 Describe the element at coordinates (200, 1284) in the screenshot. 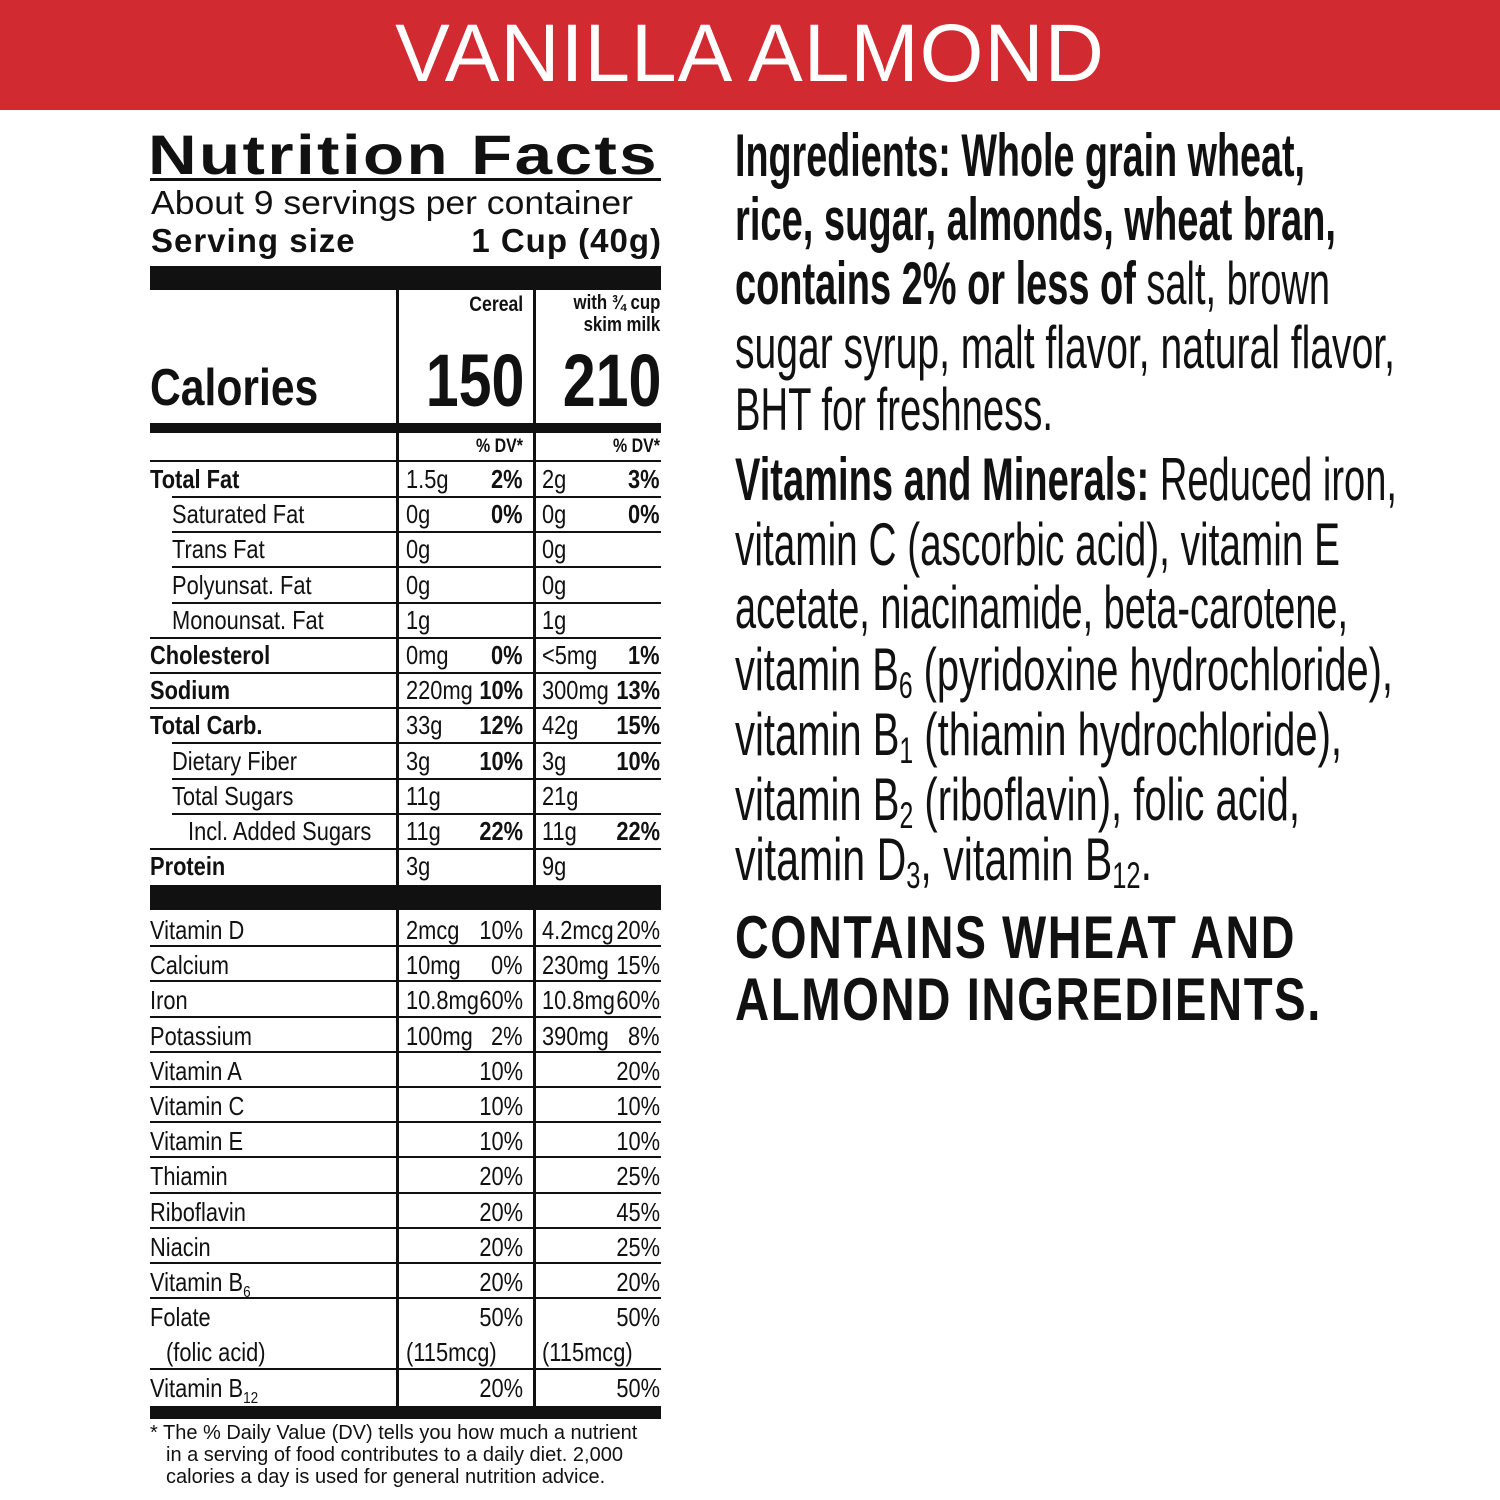

I see `vitamin-name-text: Vitamin B6` at that location.